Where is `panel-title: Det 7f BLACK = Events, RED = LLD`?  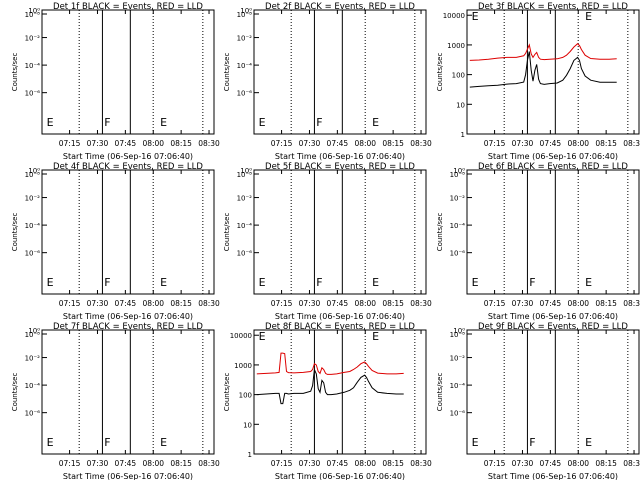
panel-title: Det 7f BLACK = Events, RED = LLD is located at coordinates (128, 327).